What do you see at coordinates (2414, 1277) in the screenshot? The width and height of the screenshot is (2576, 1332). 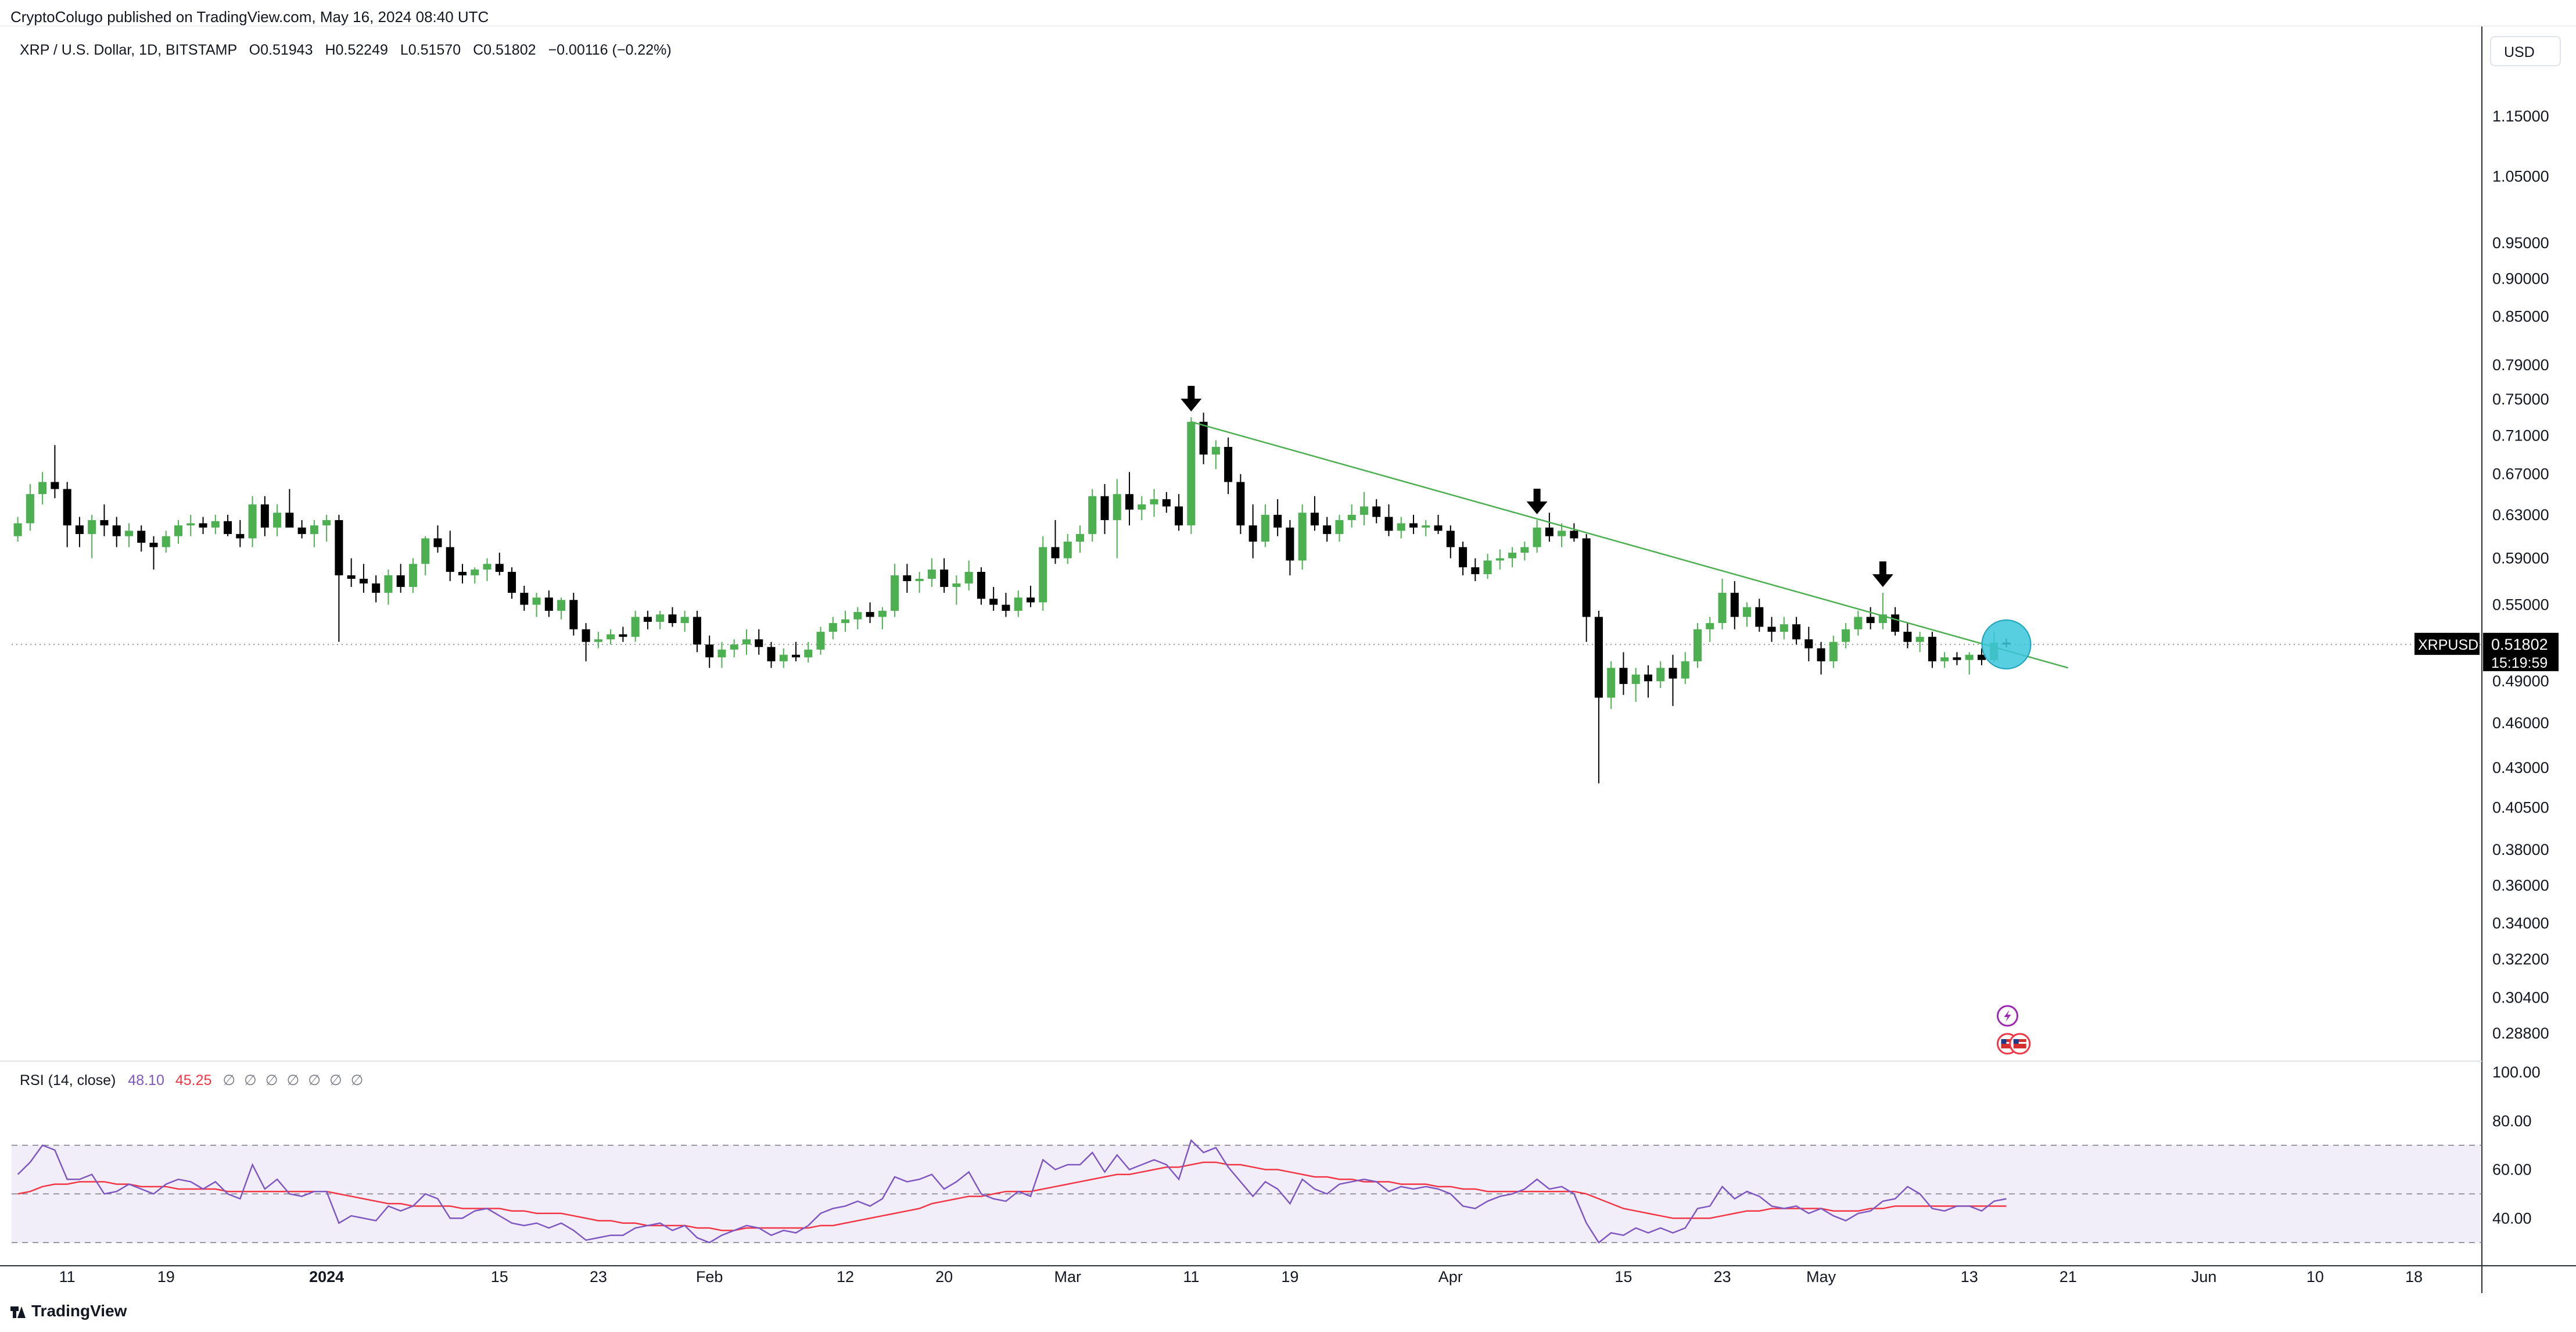 I see `time-tick-label: 18` at bounding box center [2414, 1277].